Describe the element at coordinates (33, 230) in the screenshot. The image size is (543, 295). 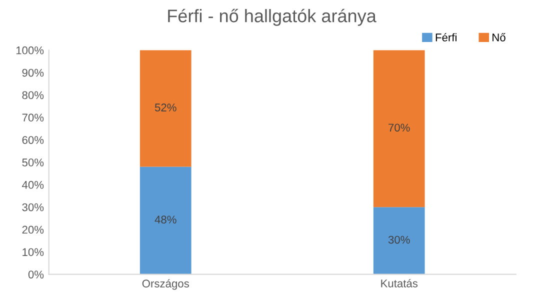
I see `y-tick-label: 20%` at that location.